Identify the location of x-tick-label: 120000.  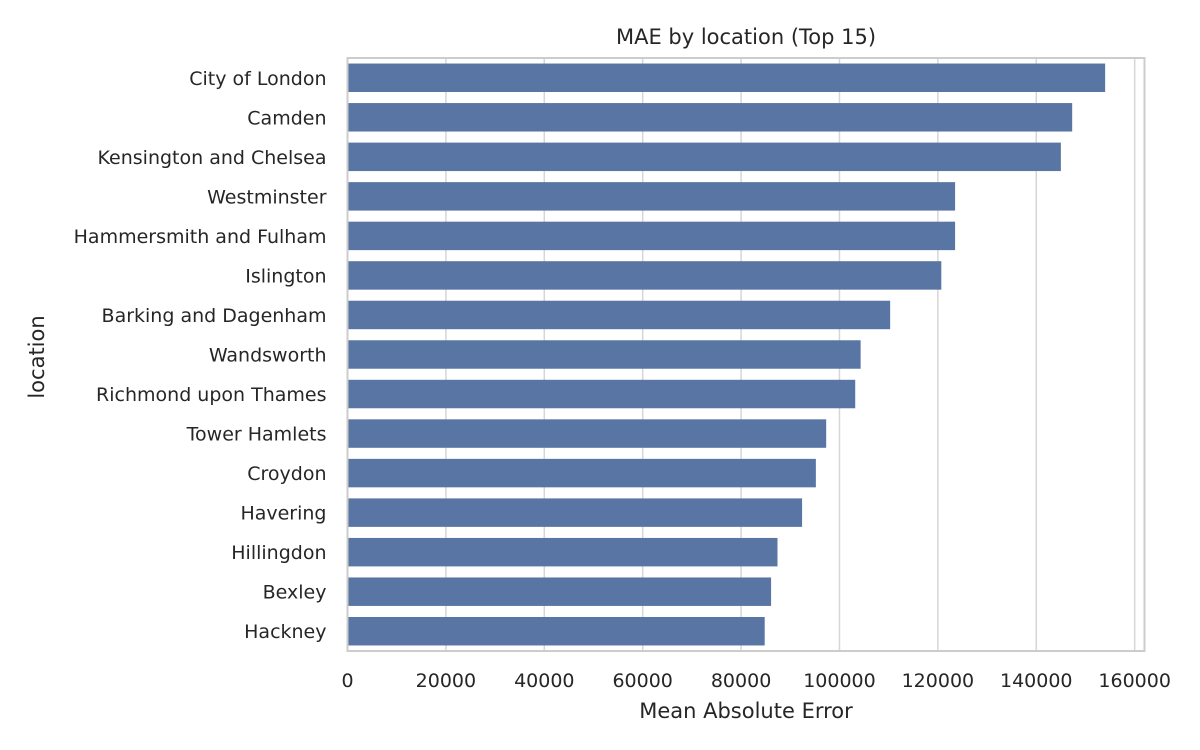
(938, 681).